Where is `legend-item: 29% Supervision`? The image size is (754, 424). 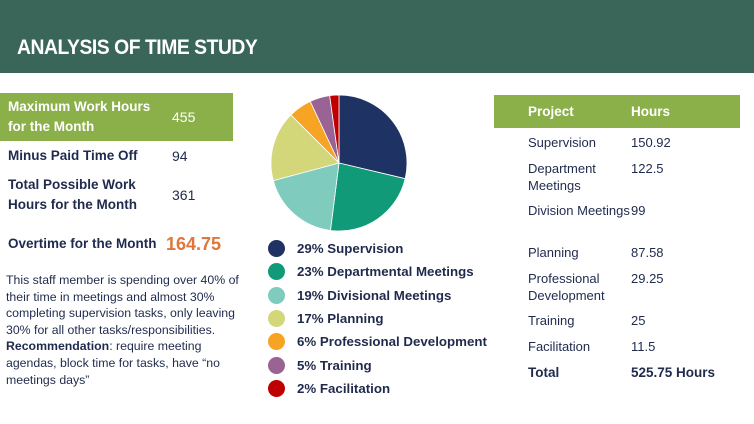 legend-item: 29% Supervision is located at coordinates (377, 248).